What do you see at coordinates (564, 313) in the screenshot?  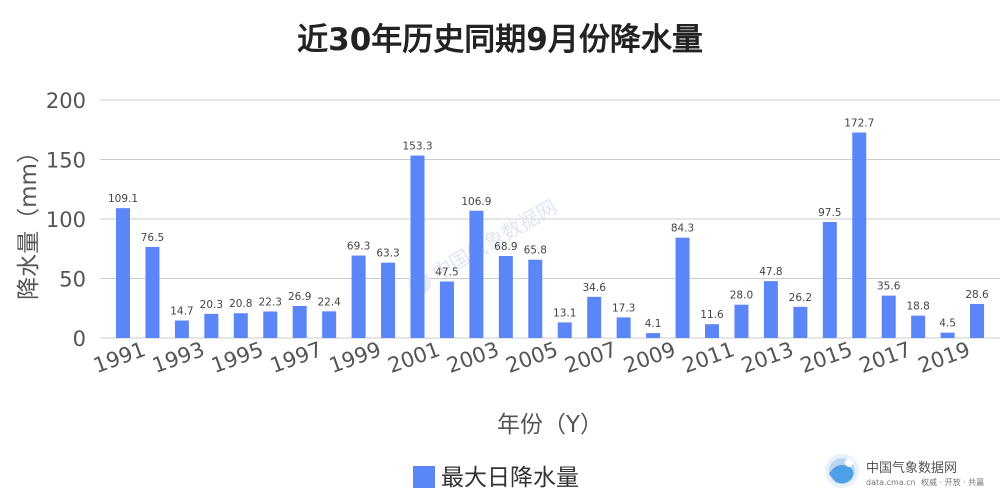 I see `data-label-2006: 13.1` at bounding box center [564, 313].